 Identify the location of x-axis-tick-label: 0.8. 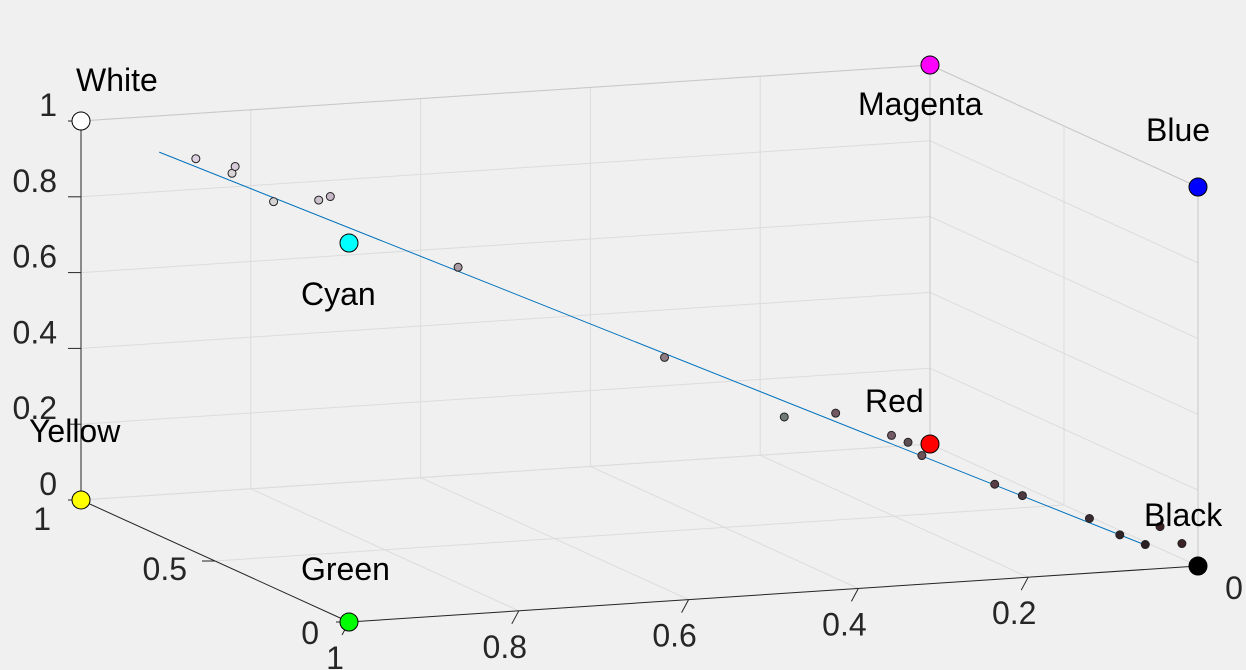
(505, 647).